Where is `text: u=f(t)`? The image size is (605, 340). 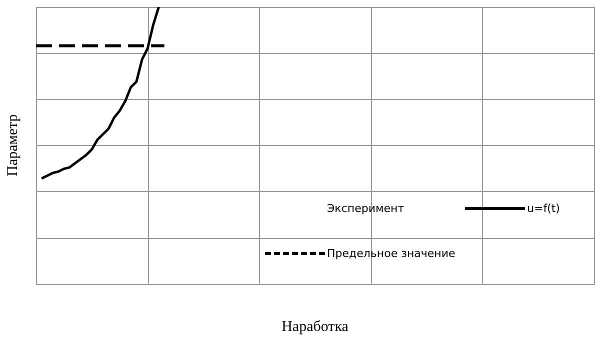
text: u=f(t) is located at coordinates (543, 208).